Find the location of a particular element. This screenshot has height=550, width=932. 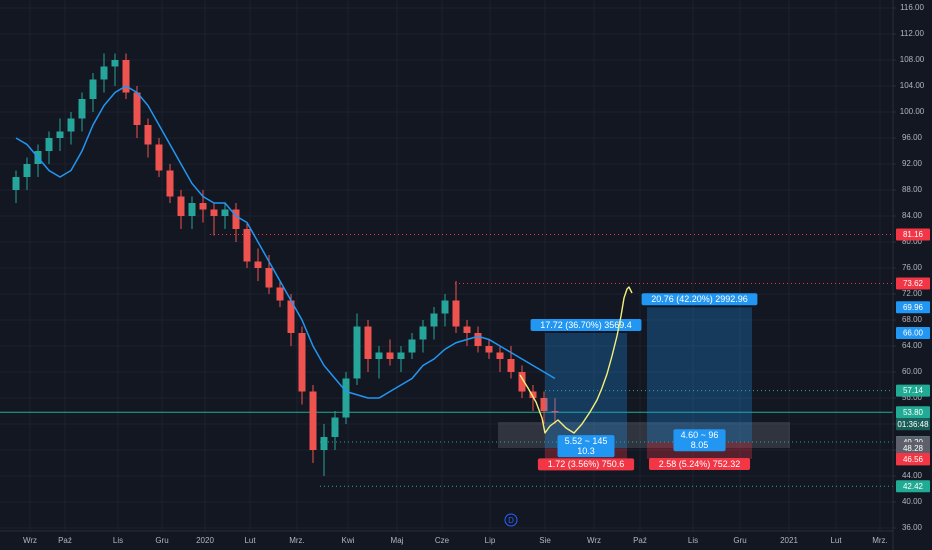

countdown: 01:36:48 is located at coordinates (913, 424).